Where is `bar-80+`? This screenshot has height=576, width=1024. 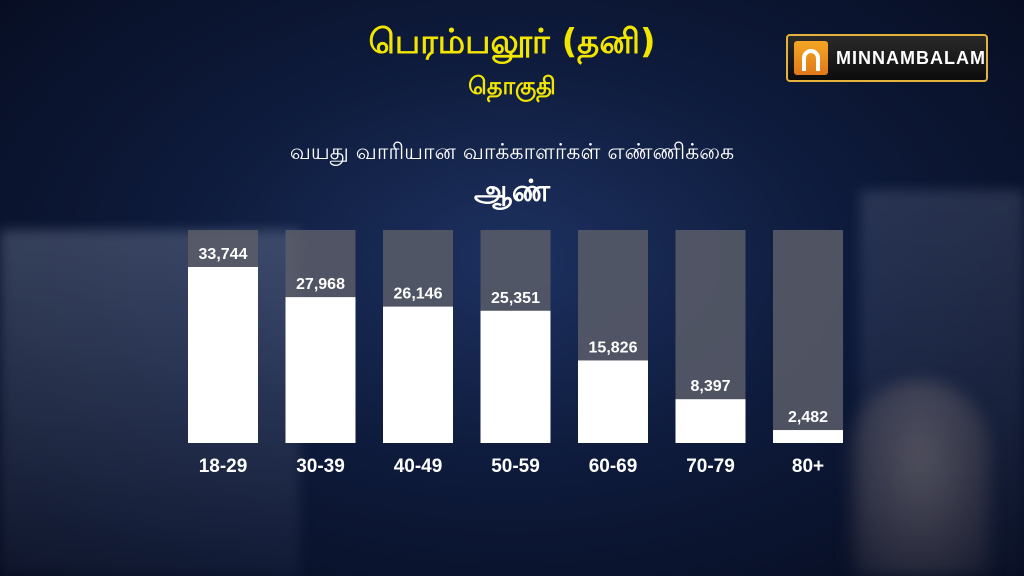
bar-80+ is located at coordinates (808, 436).